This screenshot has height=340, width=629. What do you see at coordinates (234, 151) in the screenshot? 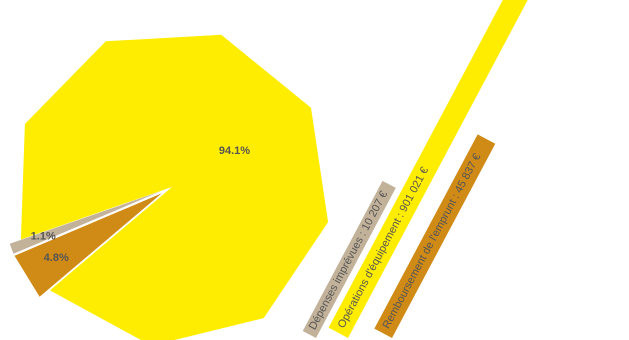
I see `slice-percent-label: 94.1%` at bounding box center [234, 151].